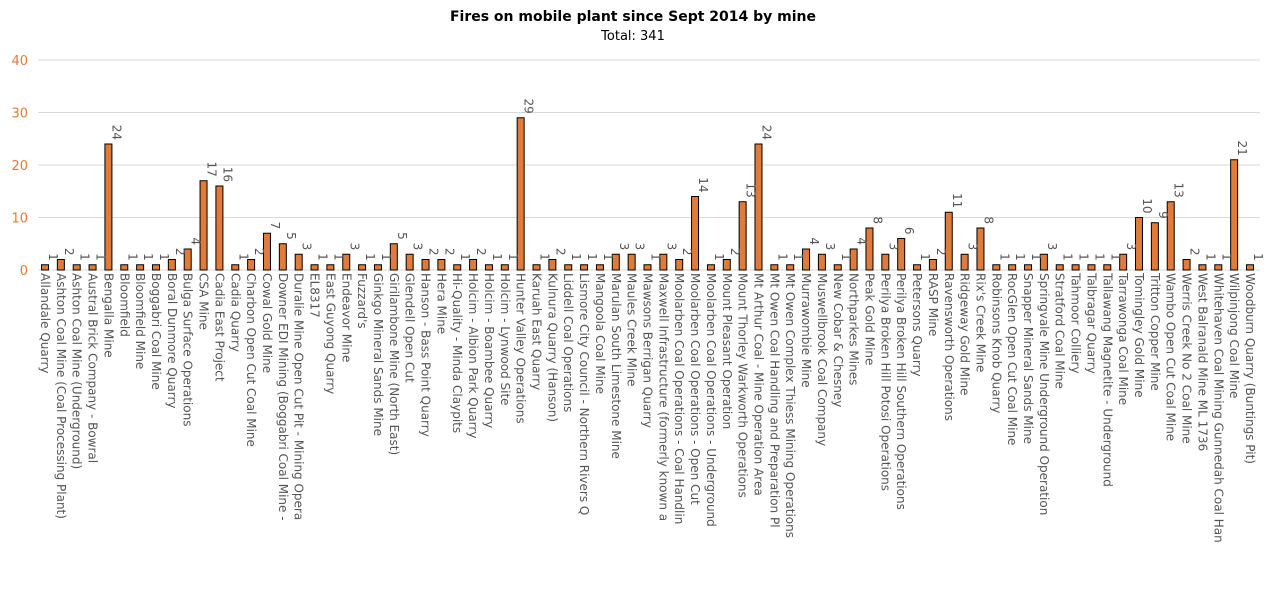 The image size is (1267, 598). I want to click on data-label: 13, so click(1179, 189).